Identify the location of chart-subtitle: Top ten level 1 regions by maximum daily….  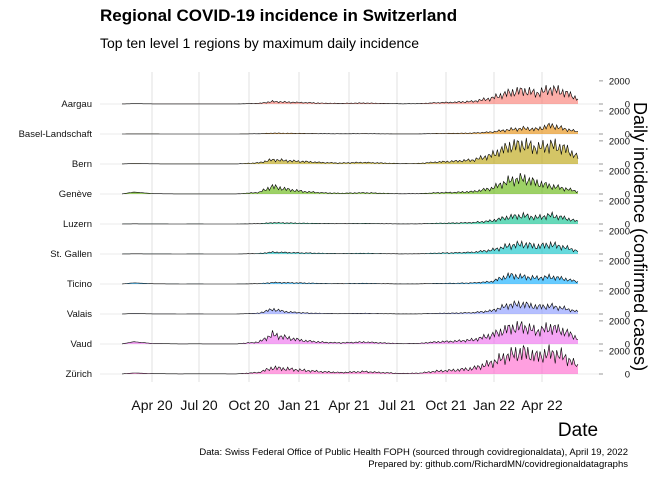
(260, 43).